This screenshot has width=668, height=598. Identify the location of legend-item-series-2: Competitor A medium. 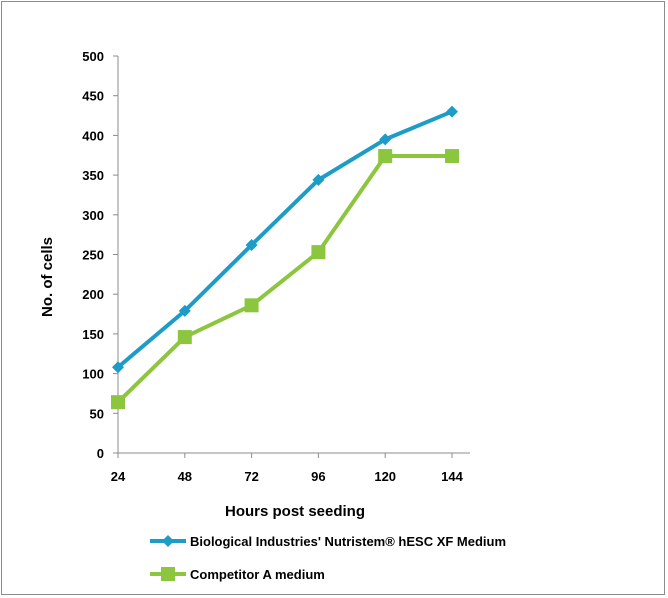
(237, 574).